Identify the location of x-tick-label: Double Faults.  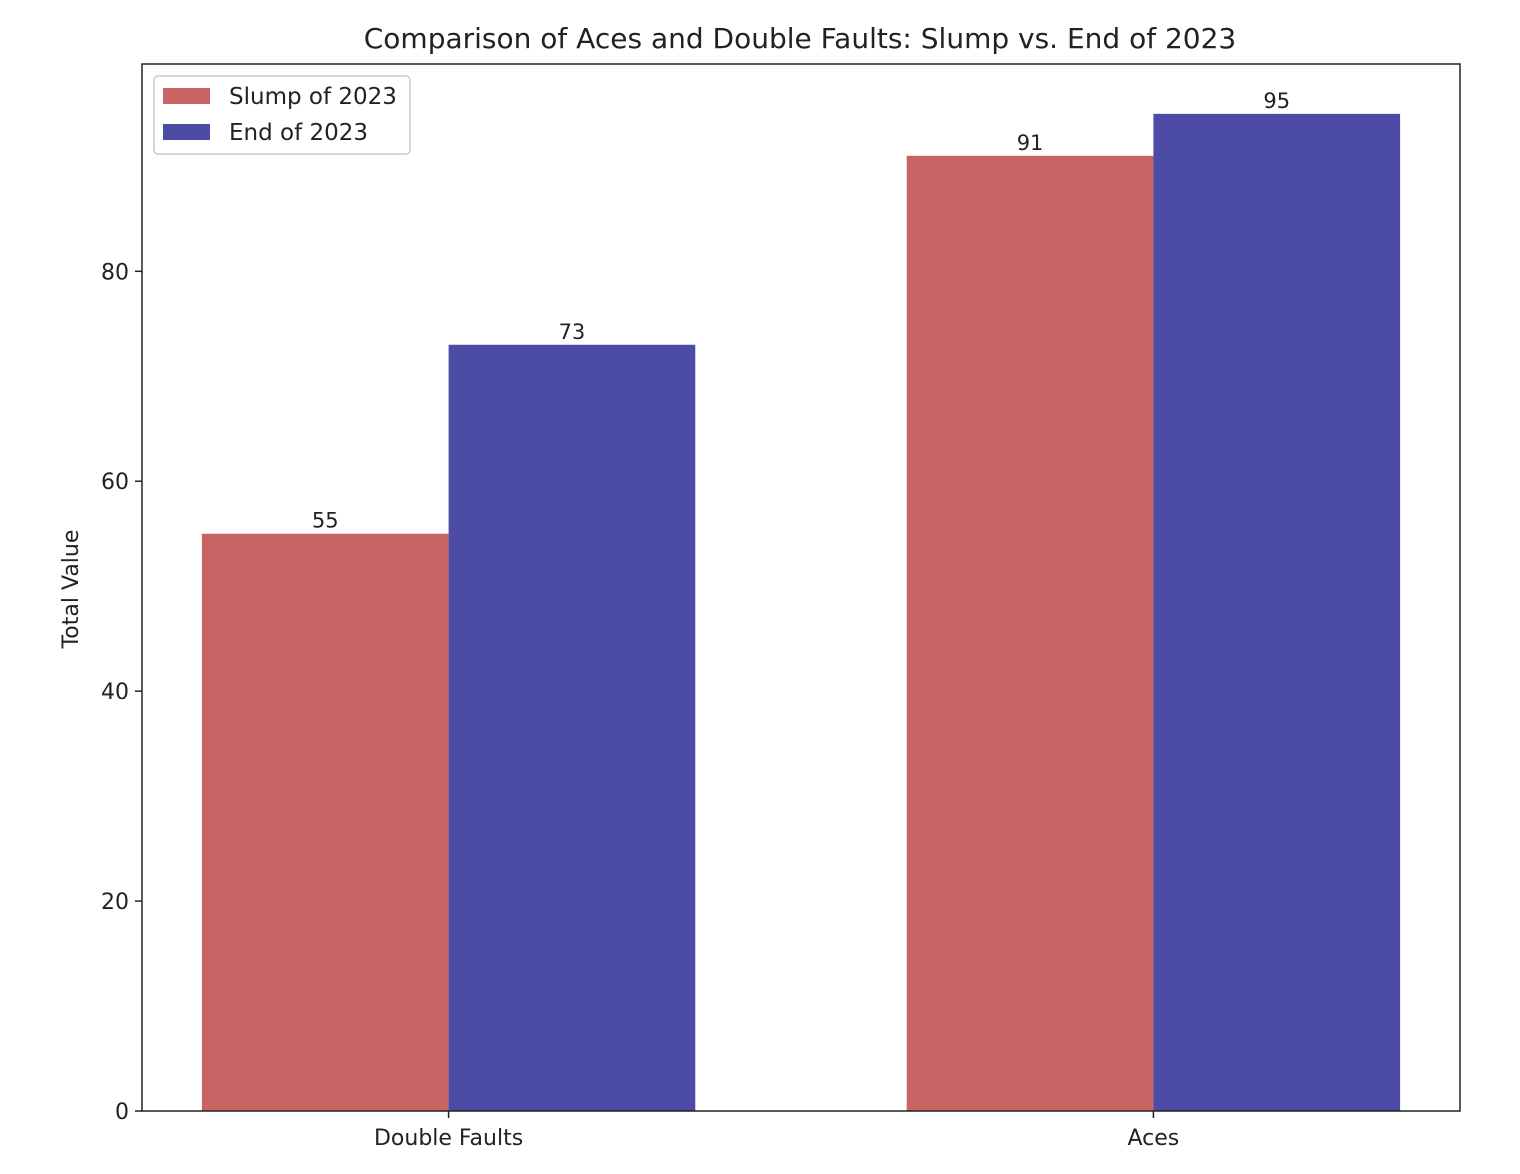
(448, 1138).